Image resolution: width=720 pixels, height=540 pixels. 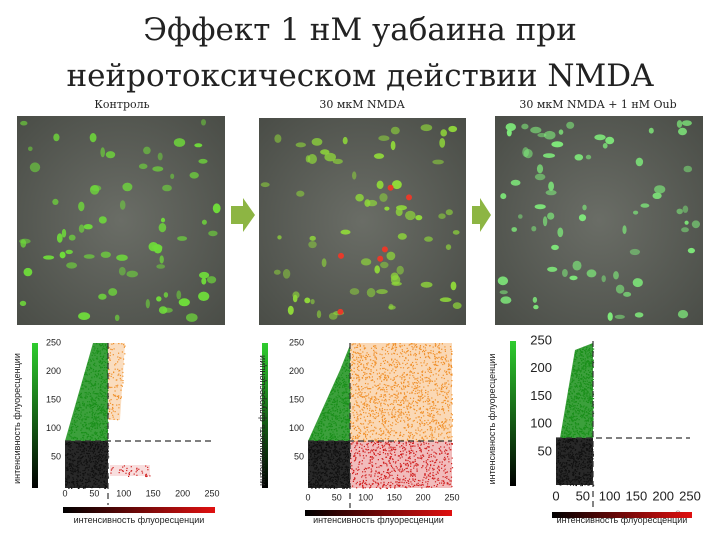 I want to click on x-tick-label: 100, so click(x=365, y=497).